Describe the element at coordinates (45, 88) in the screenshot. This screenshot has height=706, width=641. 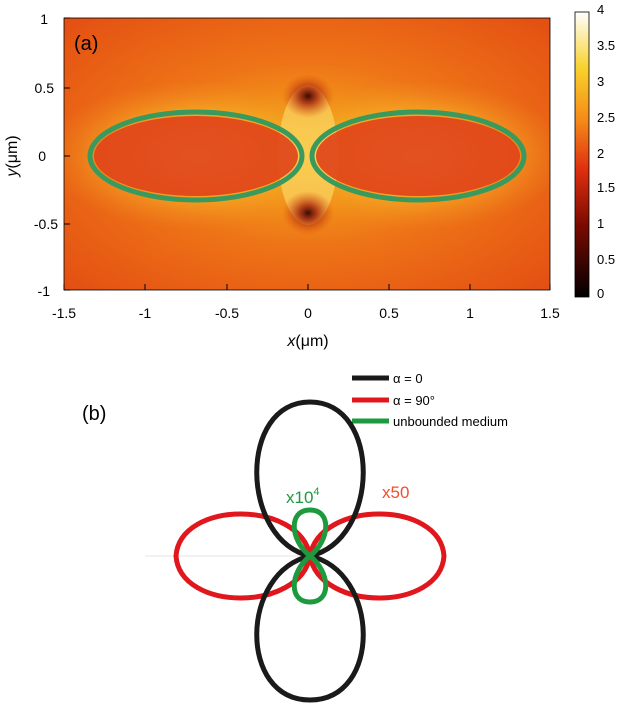
I see `y-tick-label: 0.5` at that location.